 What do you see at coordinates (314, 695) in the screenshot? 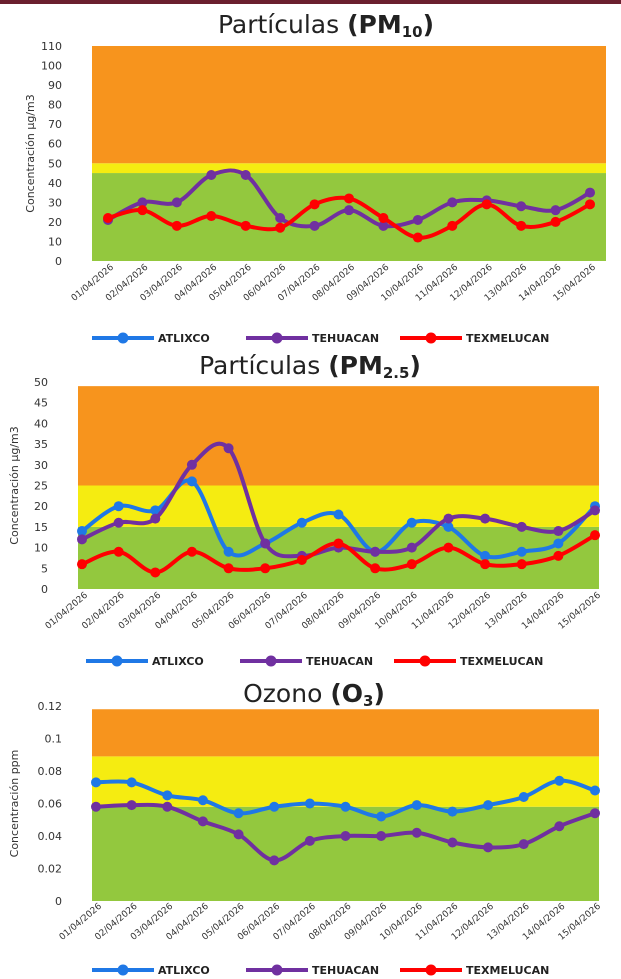
I see `chart-title: Ozono (O3)` at bounding box center [314, 695].